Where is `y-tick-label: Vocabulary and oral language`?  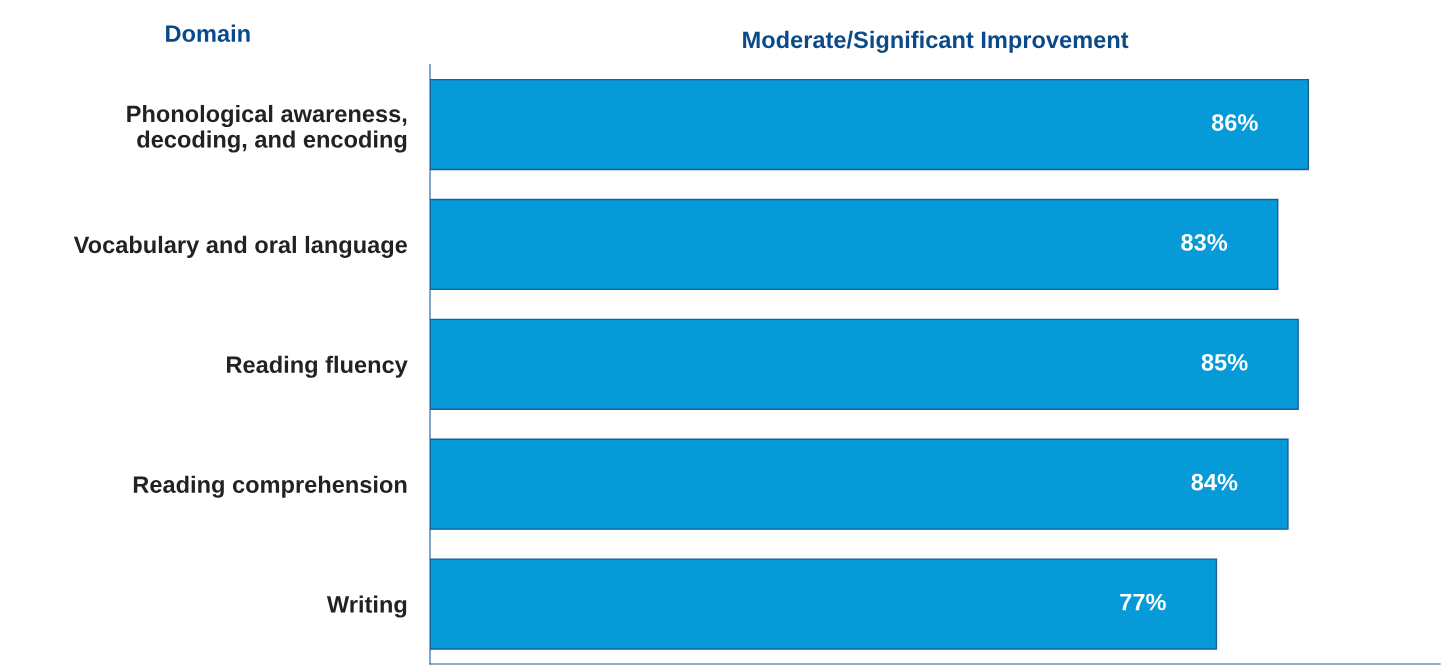 y-tick-label: Vocabulary and oral language is located at coordinates (240, 246).